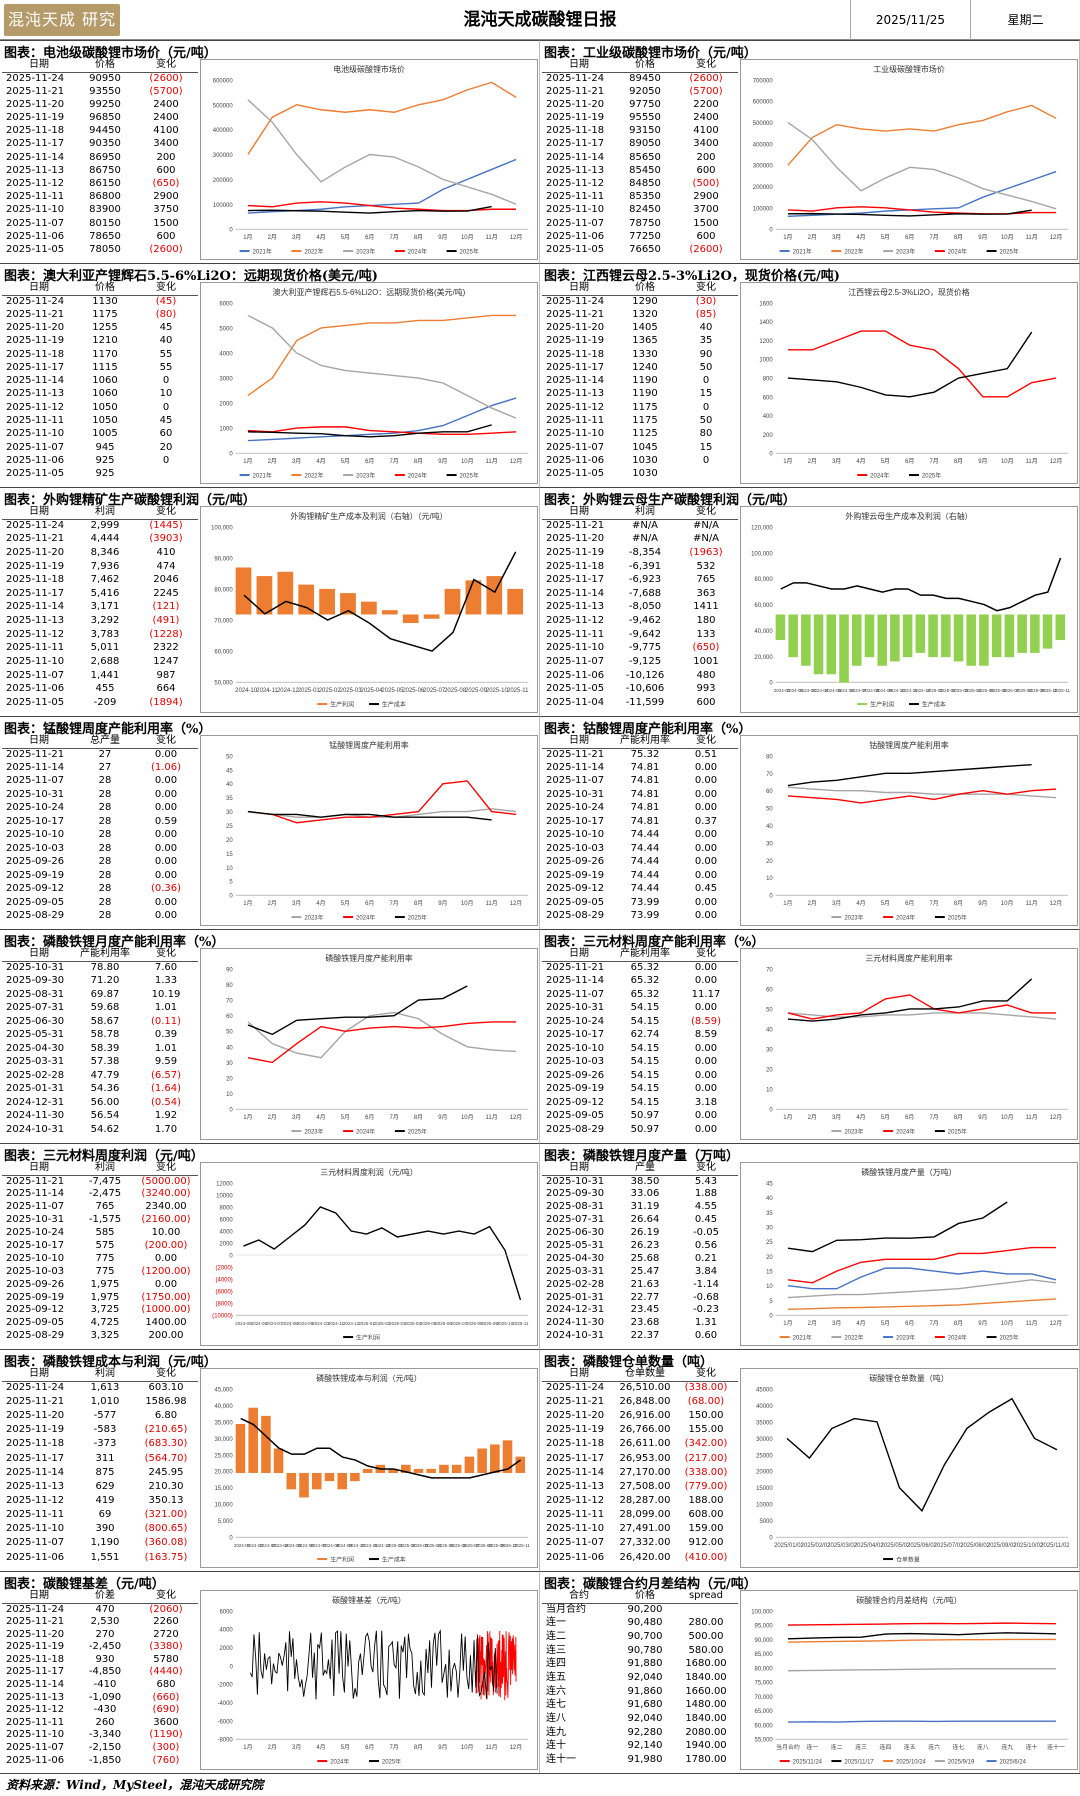 This screenshot has height=1796, width=1080. What do you see at coordinates (654, 942) in the screenshot?
I see `panel-title: 图表：三元材料周度产能利用率（%）` at bounding box center [654, 942].